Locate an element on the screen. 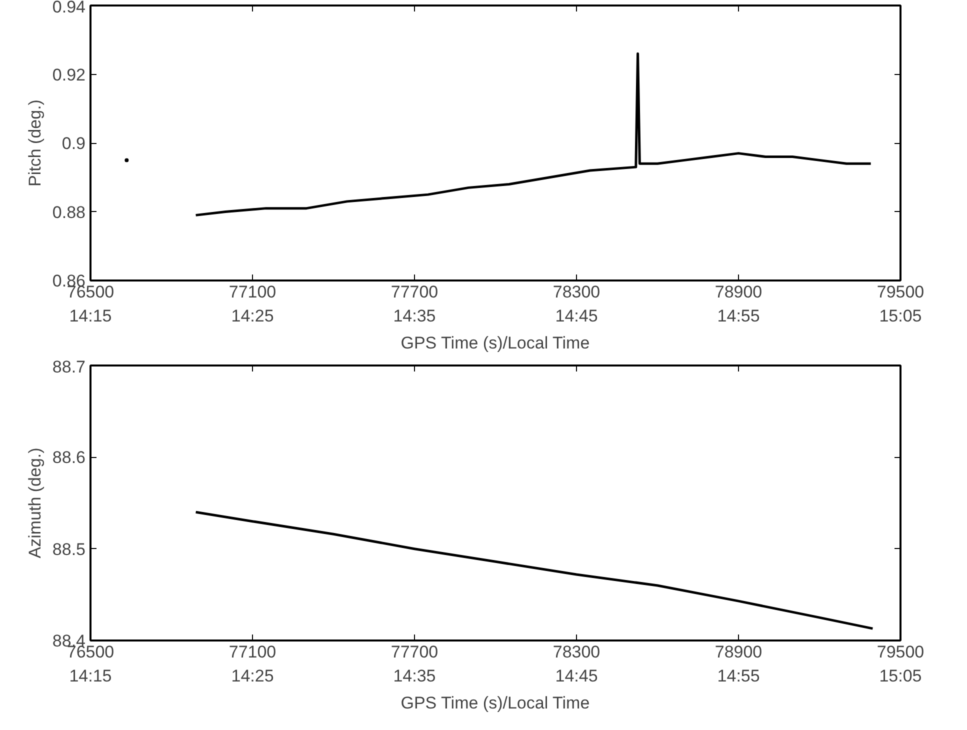  y-tick-label: 88.6 is located at coordinates (69, 458).